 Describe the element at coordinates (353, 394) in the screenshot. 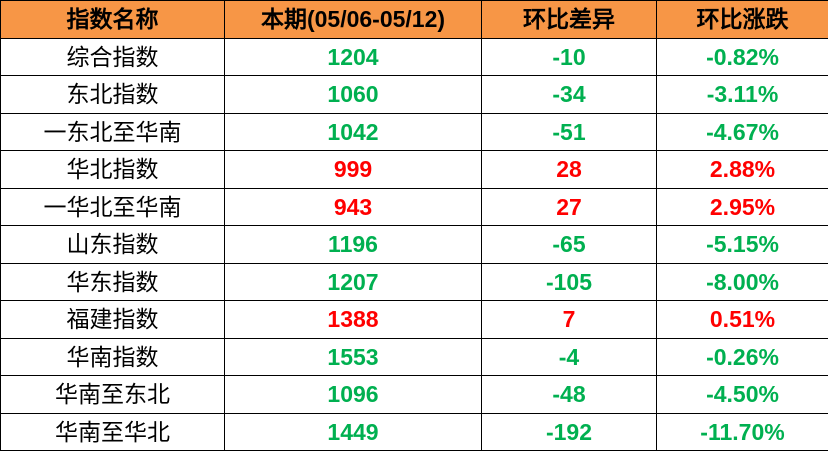

I see `current-value: 1096` at that location.